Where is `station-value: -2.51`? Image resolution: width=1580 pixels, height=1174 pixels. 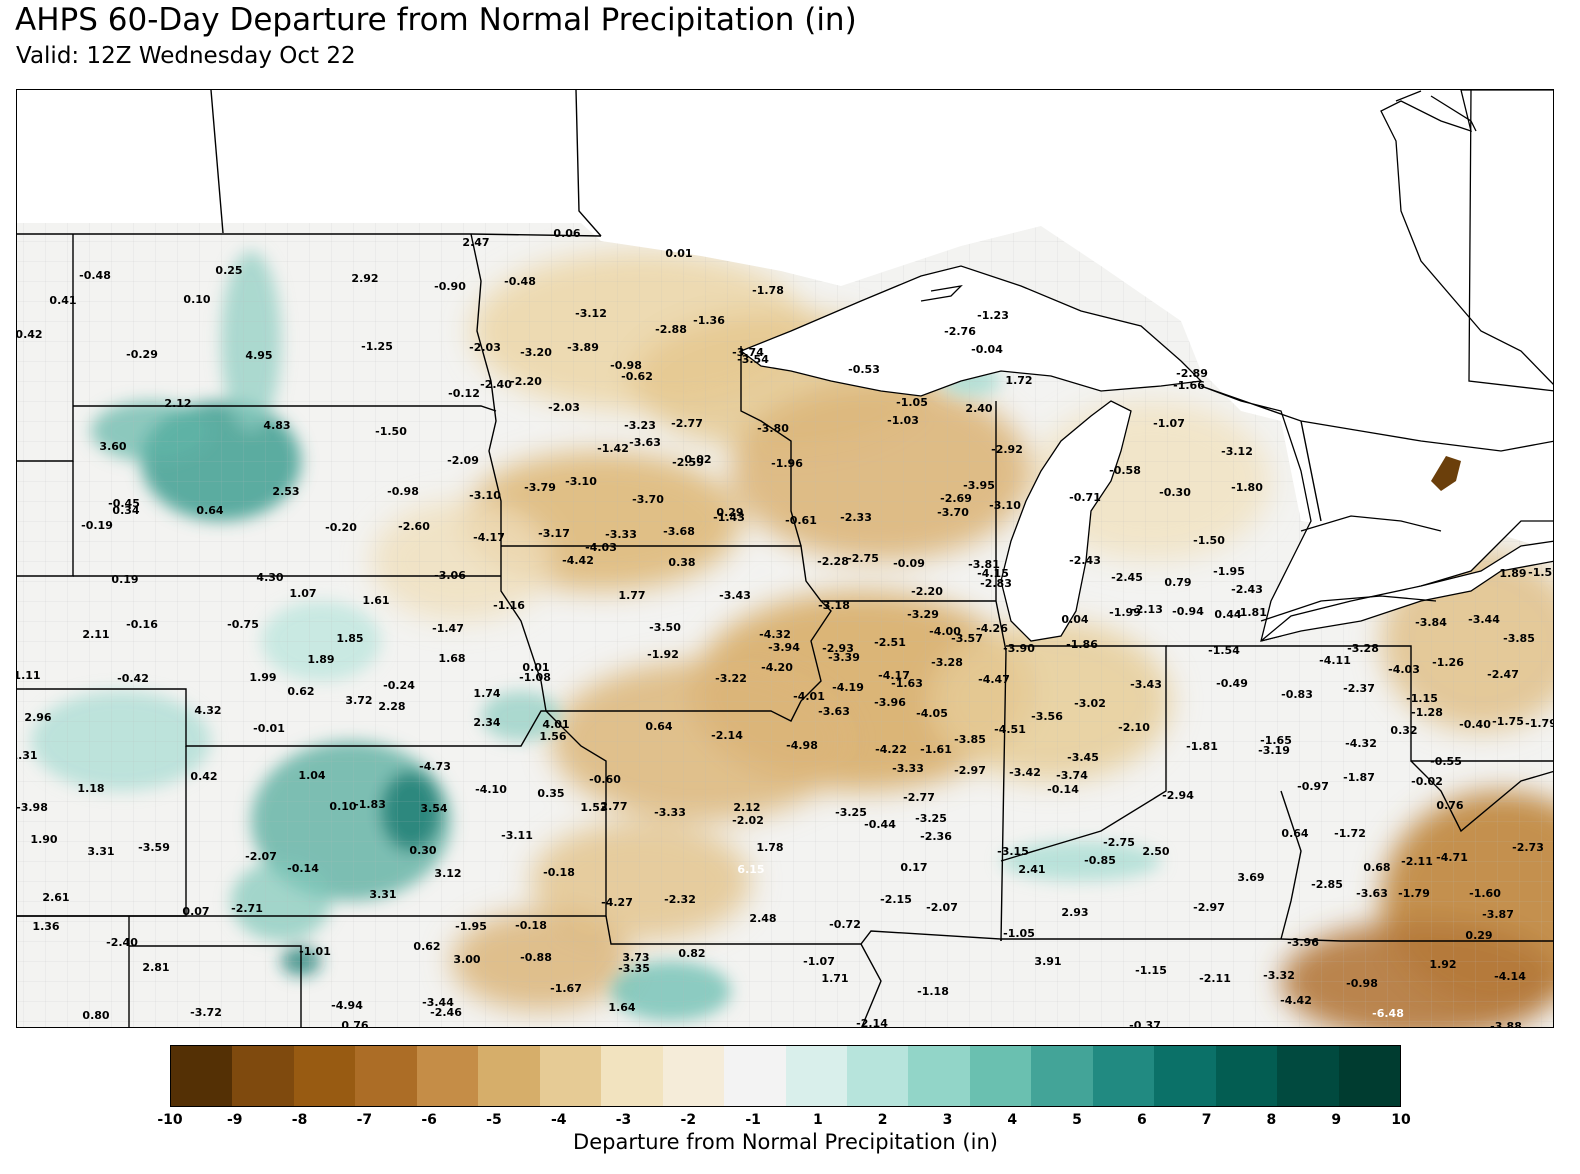 station-value: -2.51 is located at coordinates (890, 642).